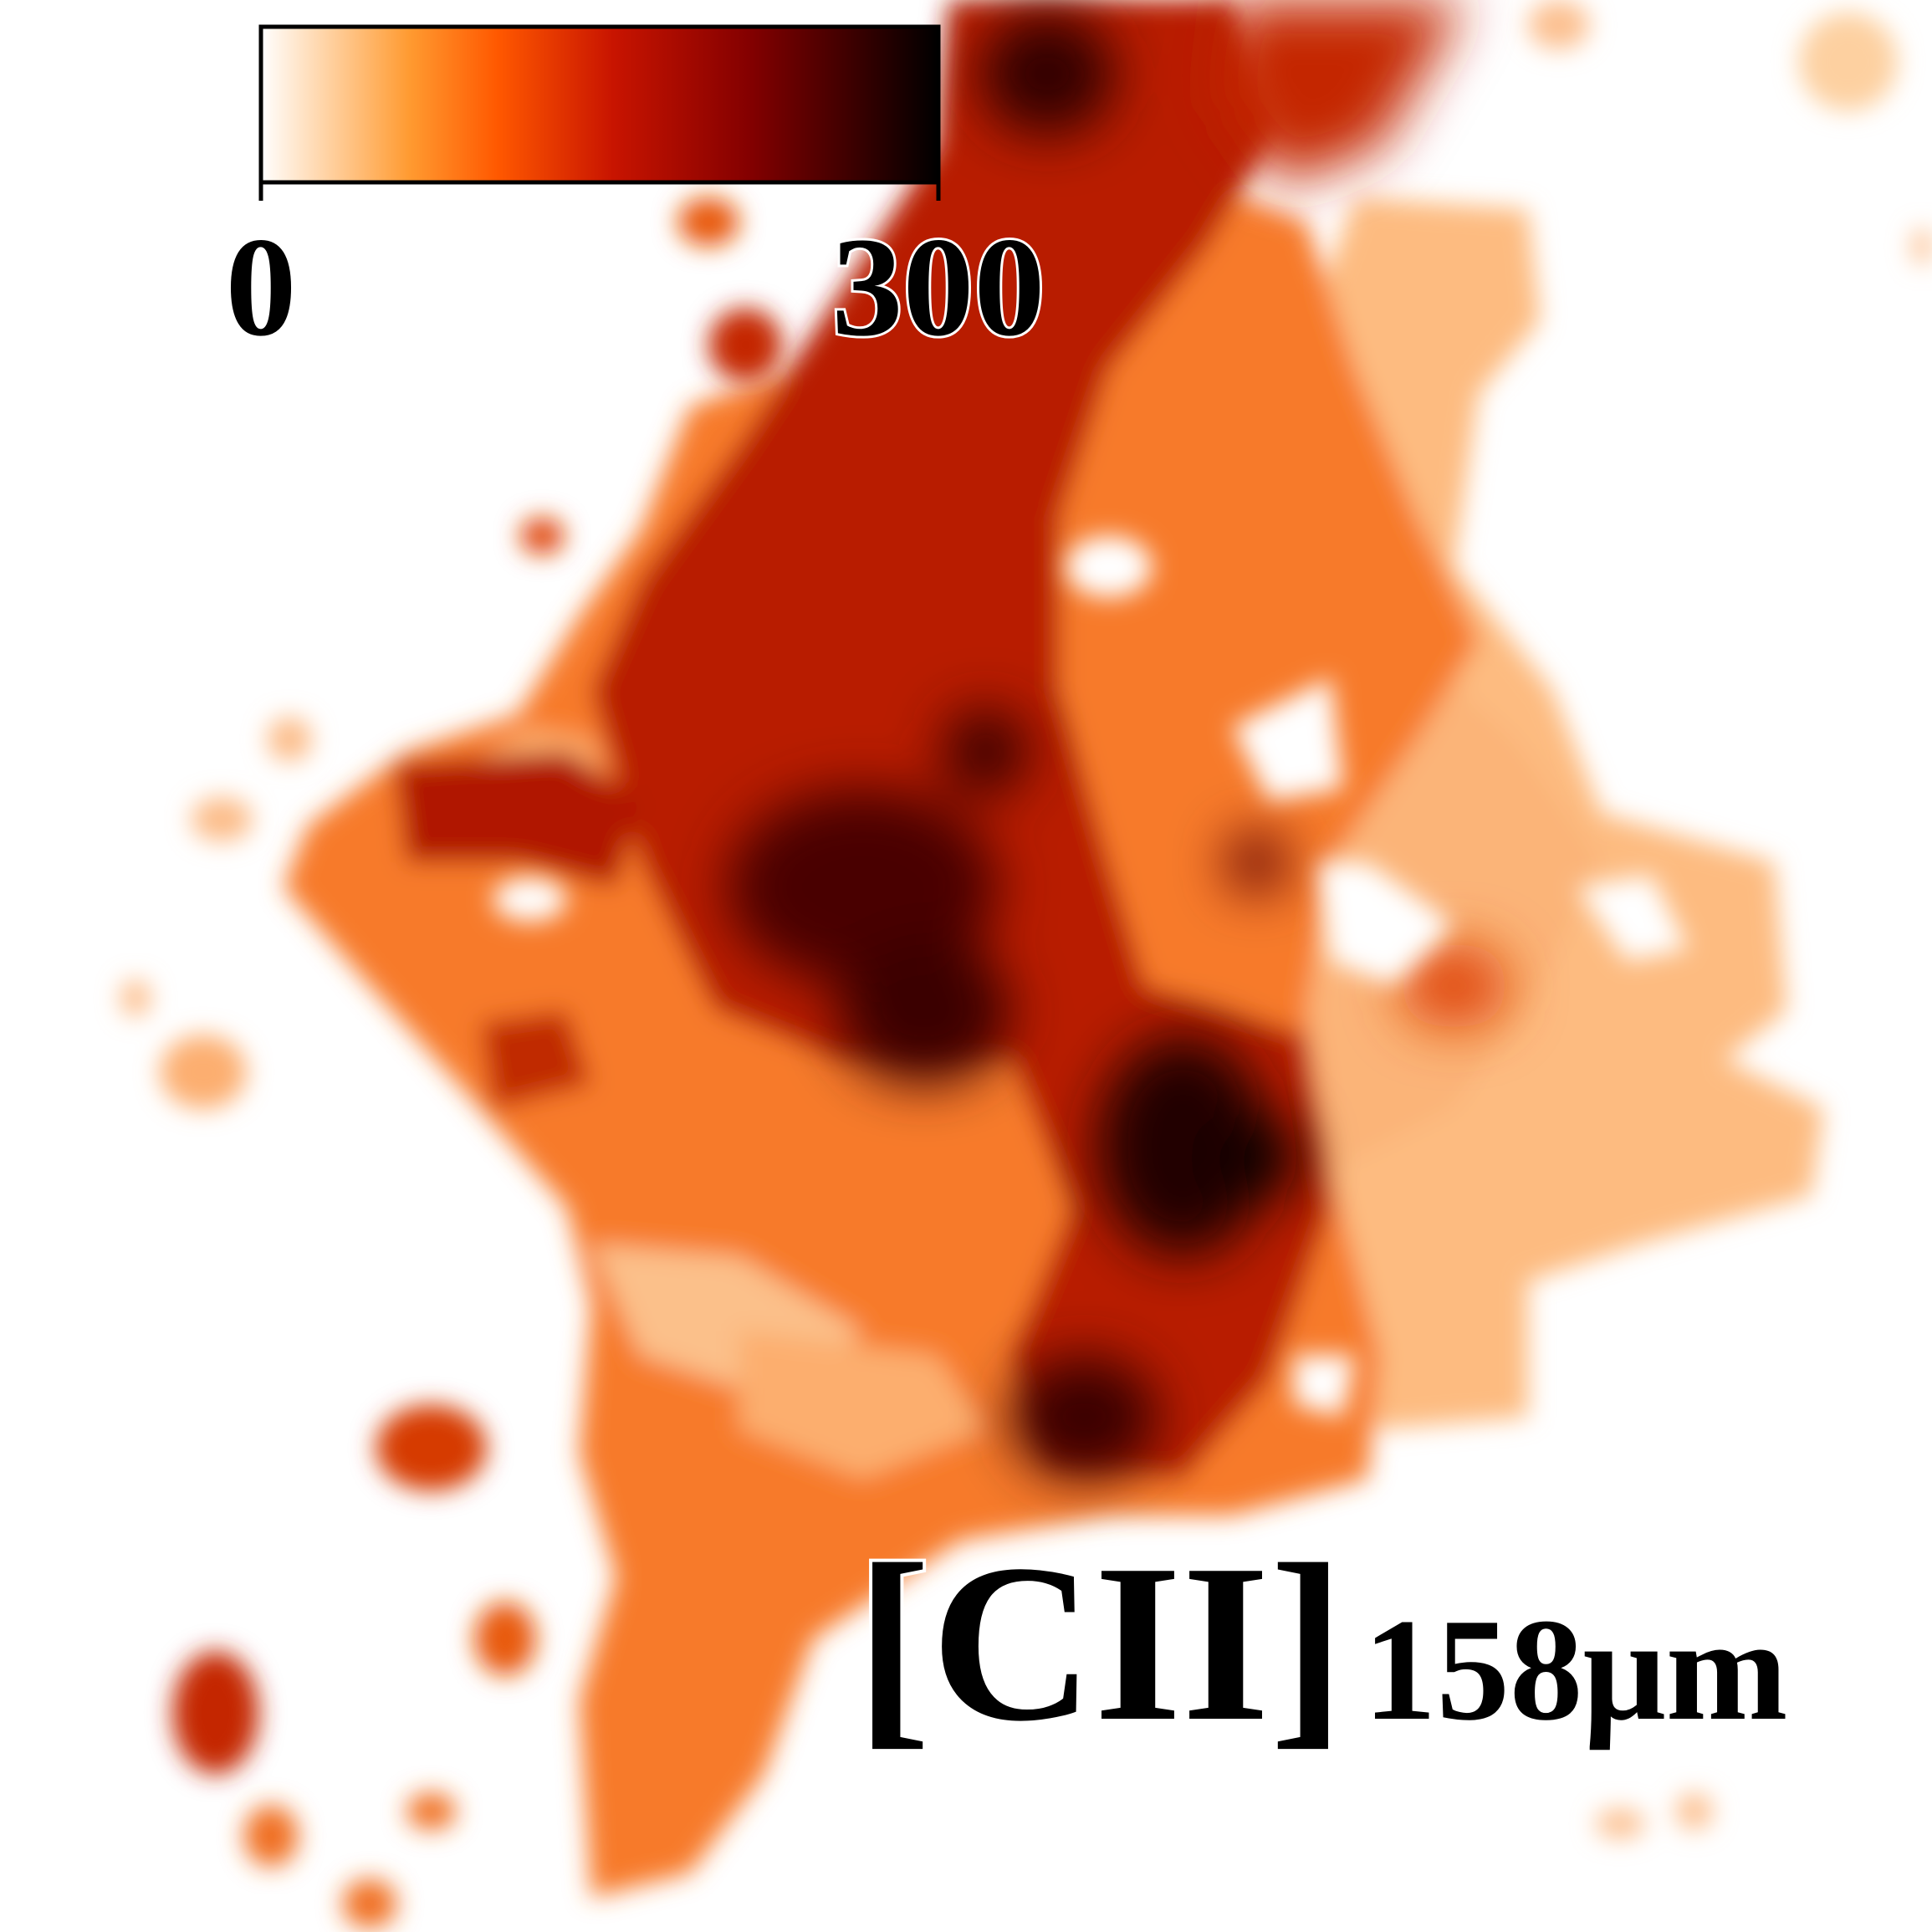 This screenshot has width=1932, height=1932. I want to click on line-label: [CII], so click(1100, 1643).